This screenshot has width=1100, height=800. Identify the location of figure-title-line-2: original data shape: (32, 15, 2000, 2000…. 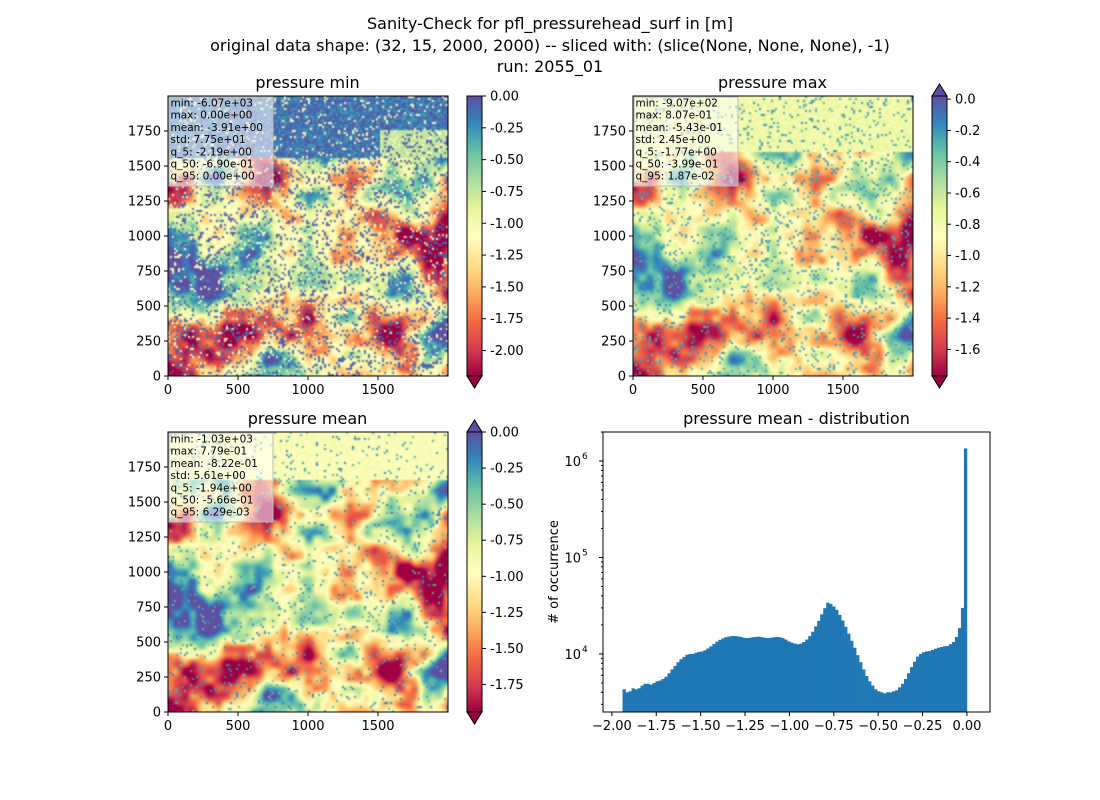
(550, 45).